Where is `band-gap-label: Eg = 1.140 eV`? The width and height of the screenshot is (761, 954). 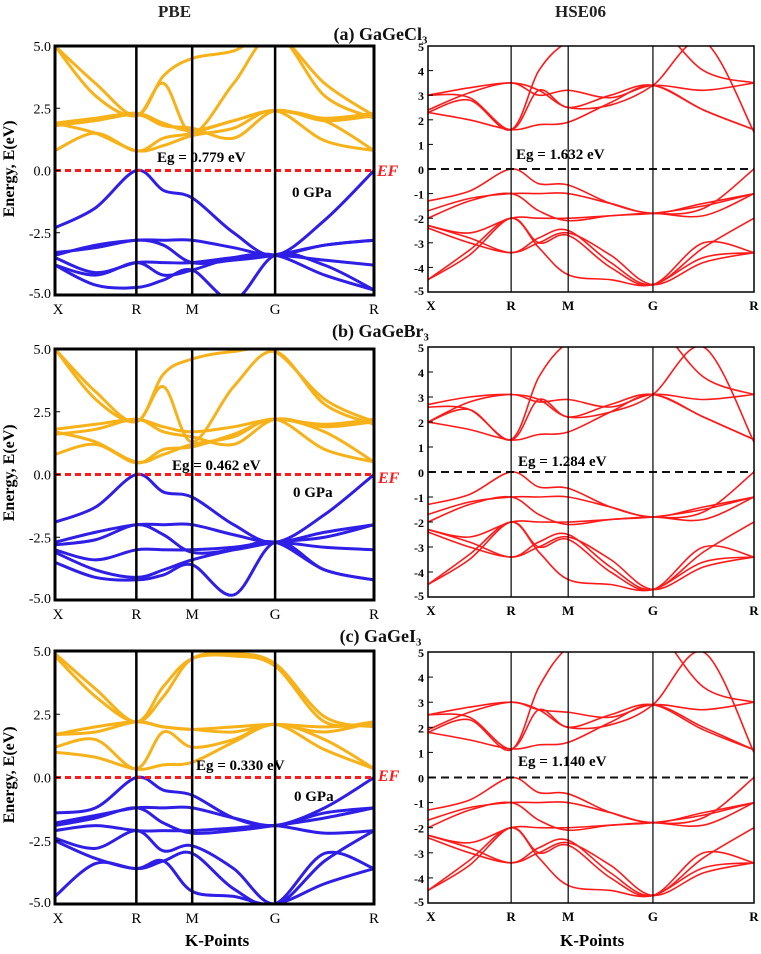 band-gap-label: Eg = 1.140 eV is located at coordinates (562, 762).